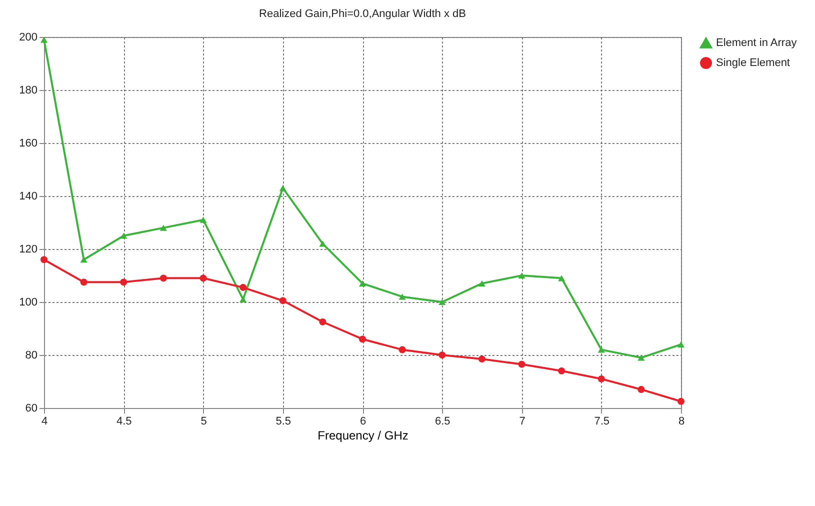 This screenshot has width=815, height=506. I want to click on y-tick-label: 120, so click(28, 250).